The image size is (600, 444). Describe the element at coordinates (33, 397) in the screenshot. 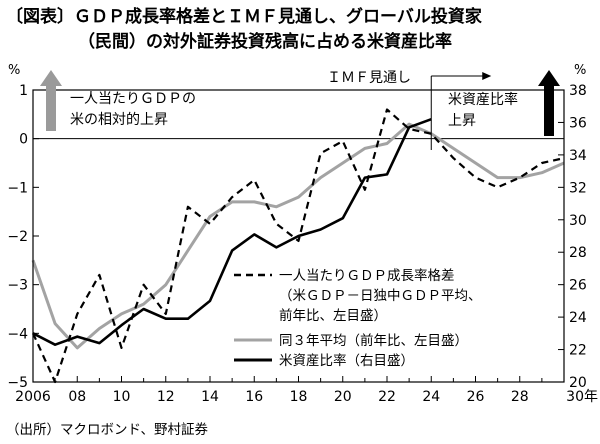

I see `x-tick-label: 2006` at that location.